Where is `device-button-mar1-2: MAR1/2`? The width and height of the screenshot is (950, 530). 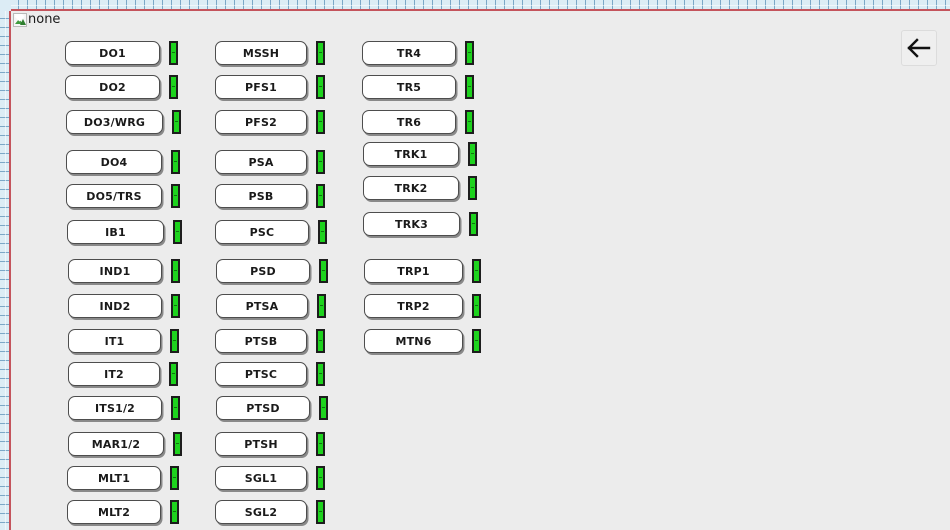 device-button-mar1-2: MAR1/2 is located at coordinates (116, 444).